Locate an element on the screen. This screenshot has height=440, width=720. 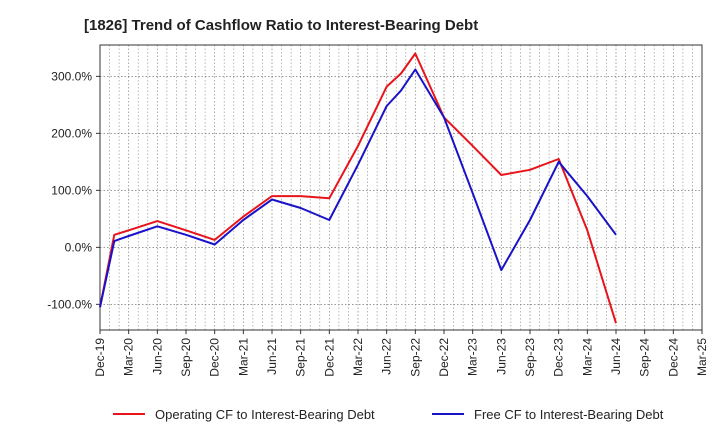
y-tick-label: 0.0% is located at coordinates (79, 247).